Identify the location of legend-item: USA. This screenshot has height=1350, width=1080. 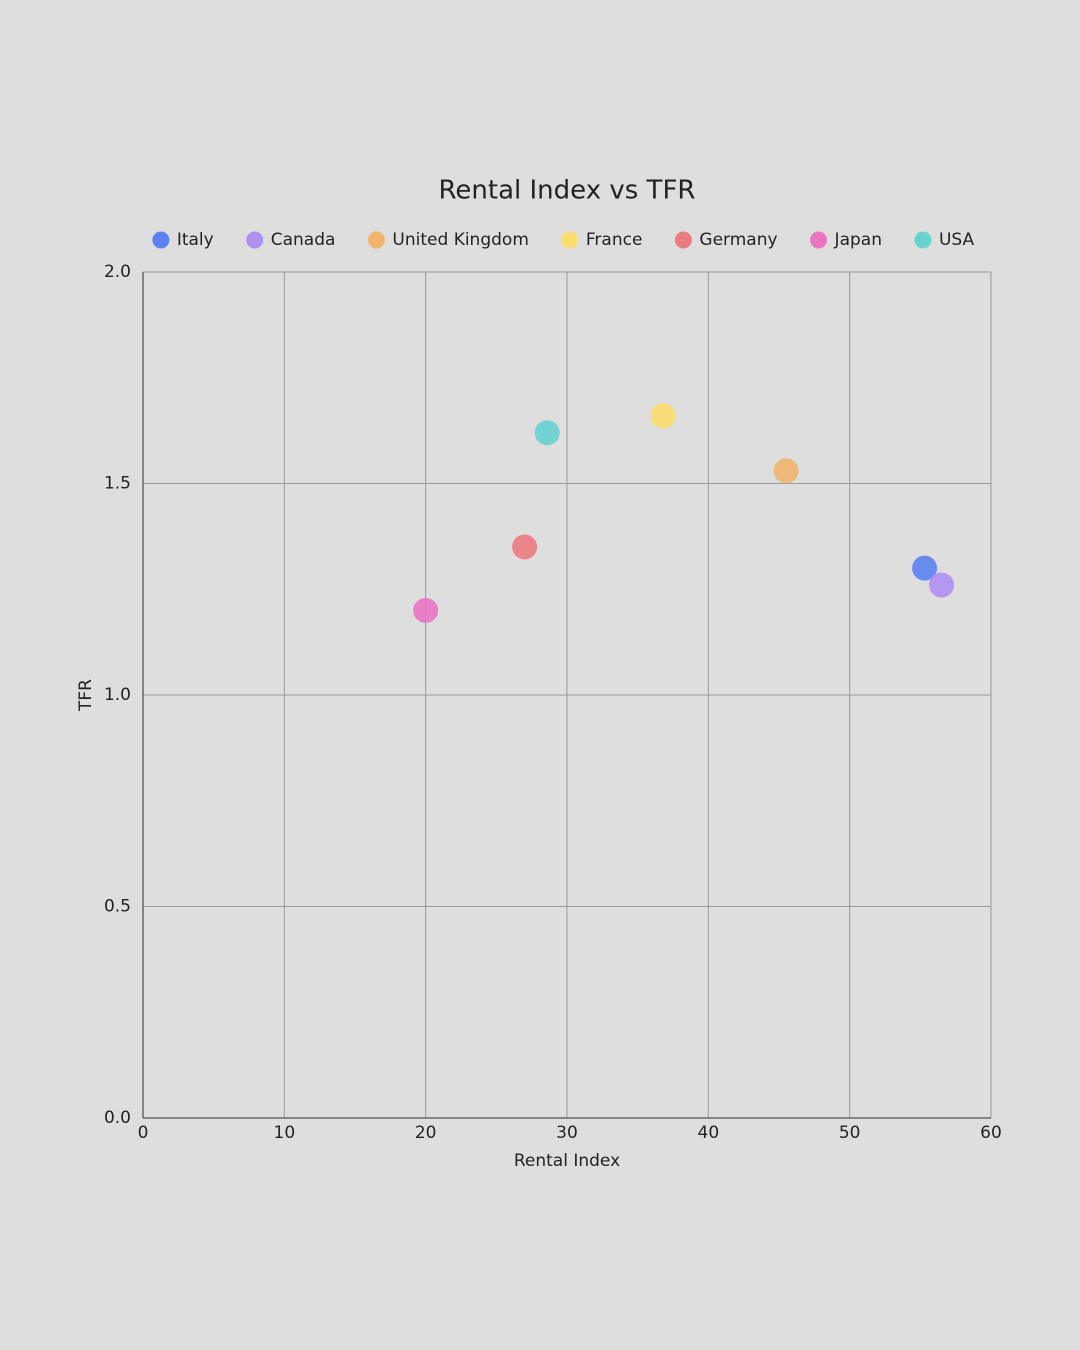
(944, 240).